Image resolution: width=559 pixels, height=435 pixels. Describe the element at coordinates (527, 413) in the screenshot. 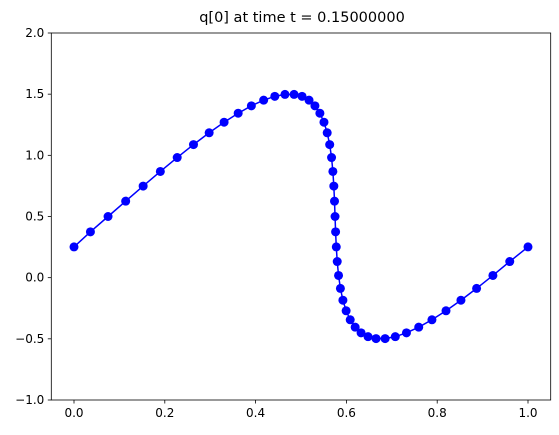

I see `x-tick-label: 1.0` at that location.